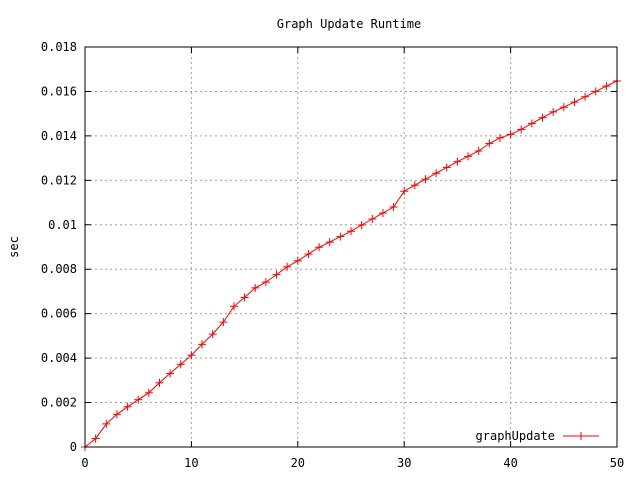  Describe the element at coordinates (191, 463) in the screenshot. I see `x-tick-label: 10` at that location.